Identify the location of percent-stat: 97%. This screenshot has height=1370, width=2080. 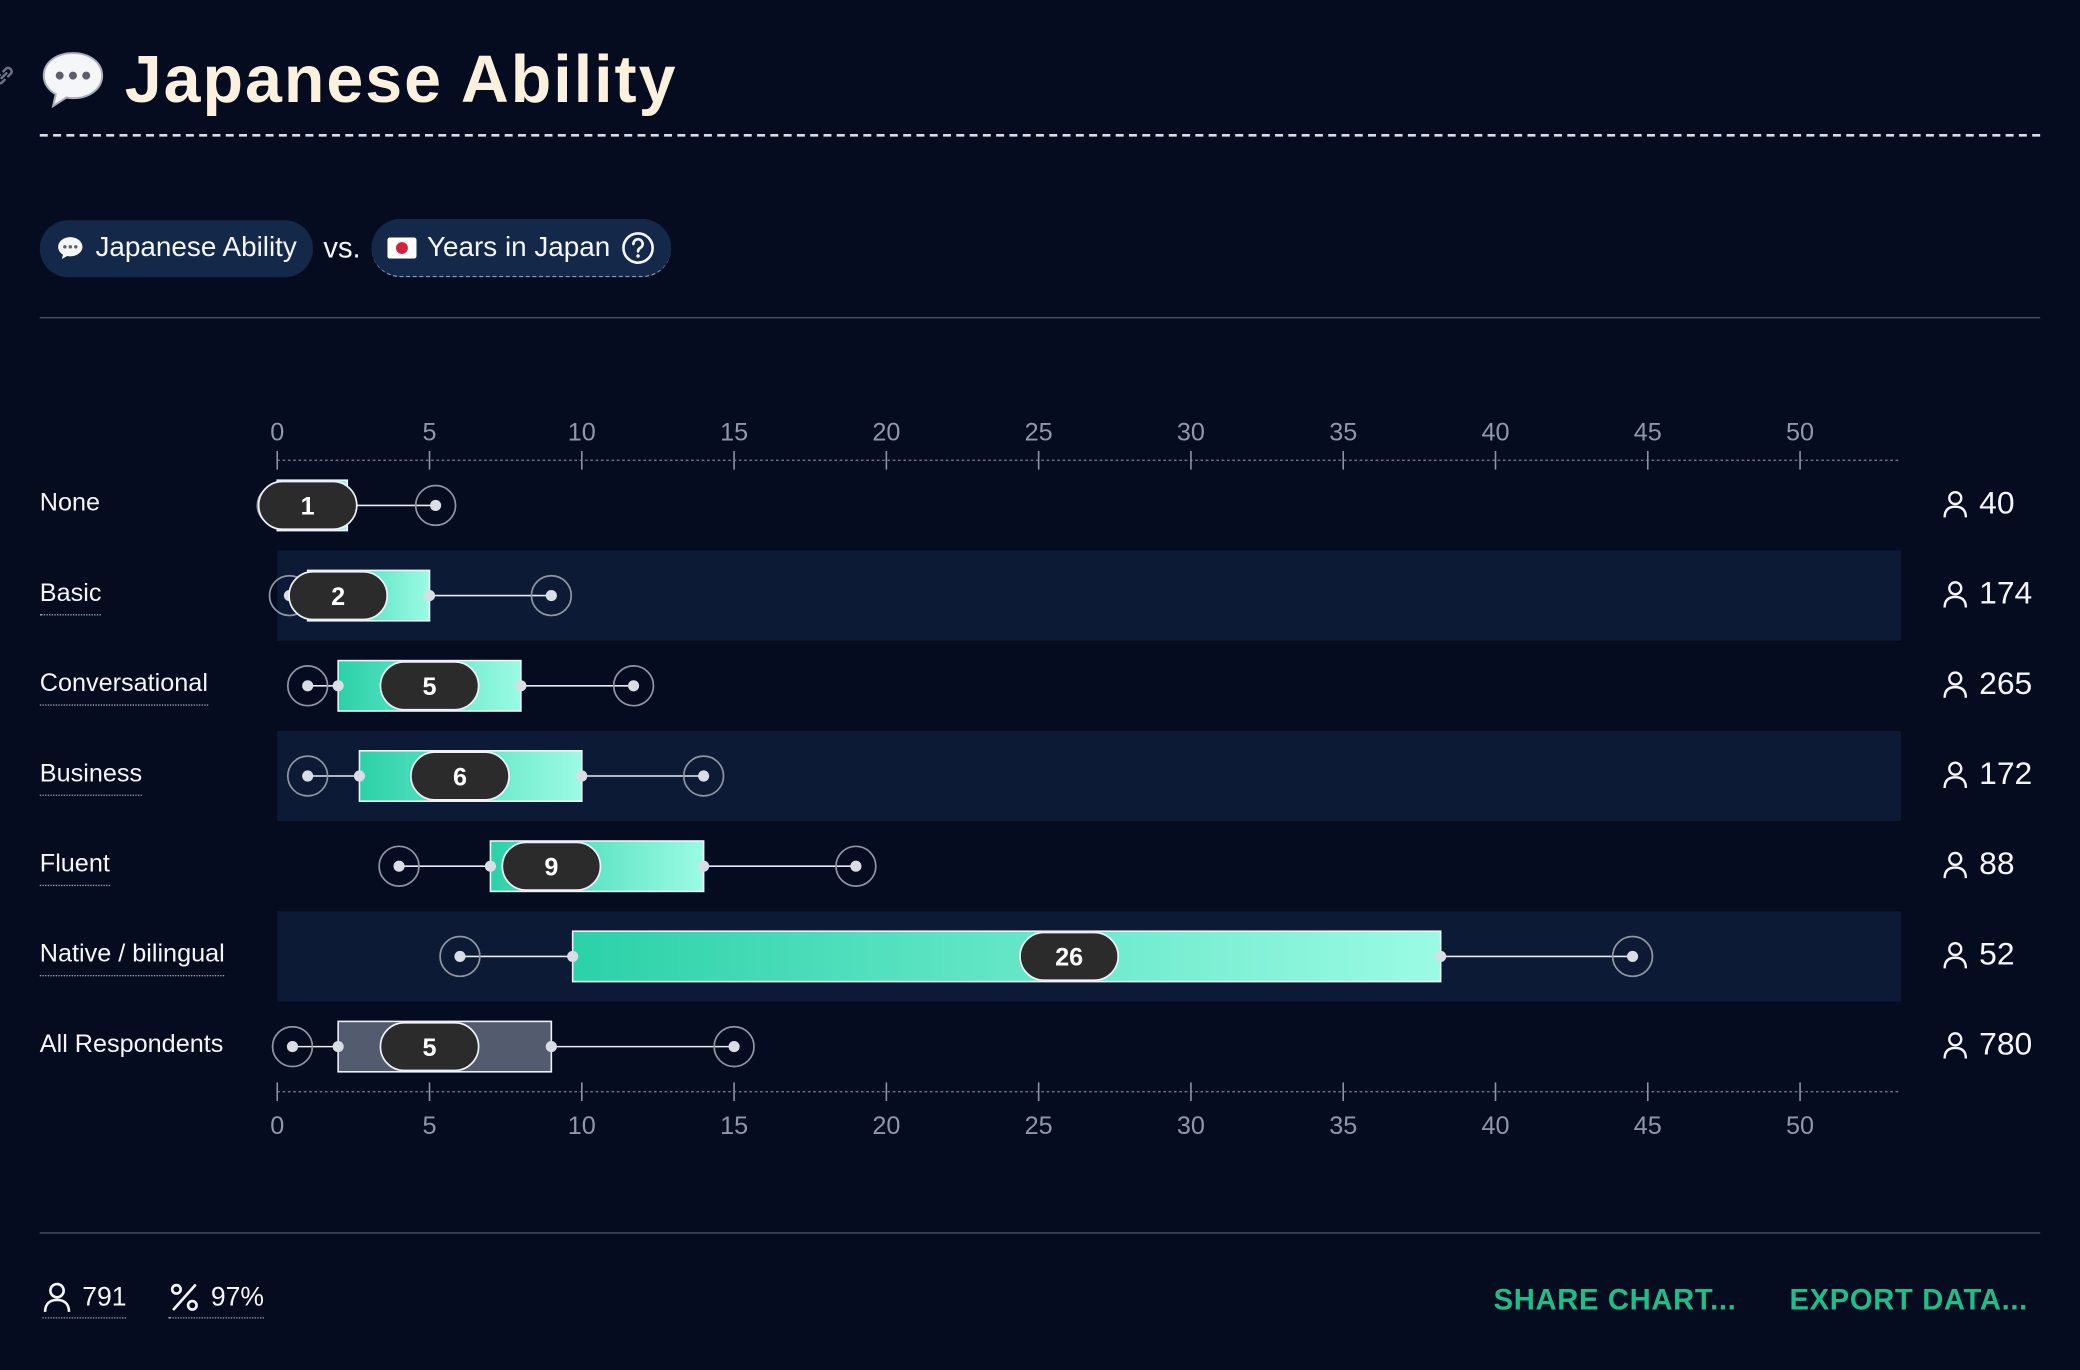
(216, 1300).